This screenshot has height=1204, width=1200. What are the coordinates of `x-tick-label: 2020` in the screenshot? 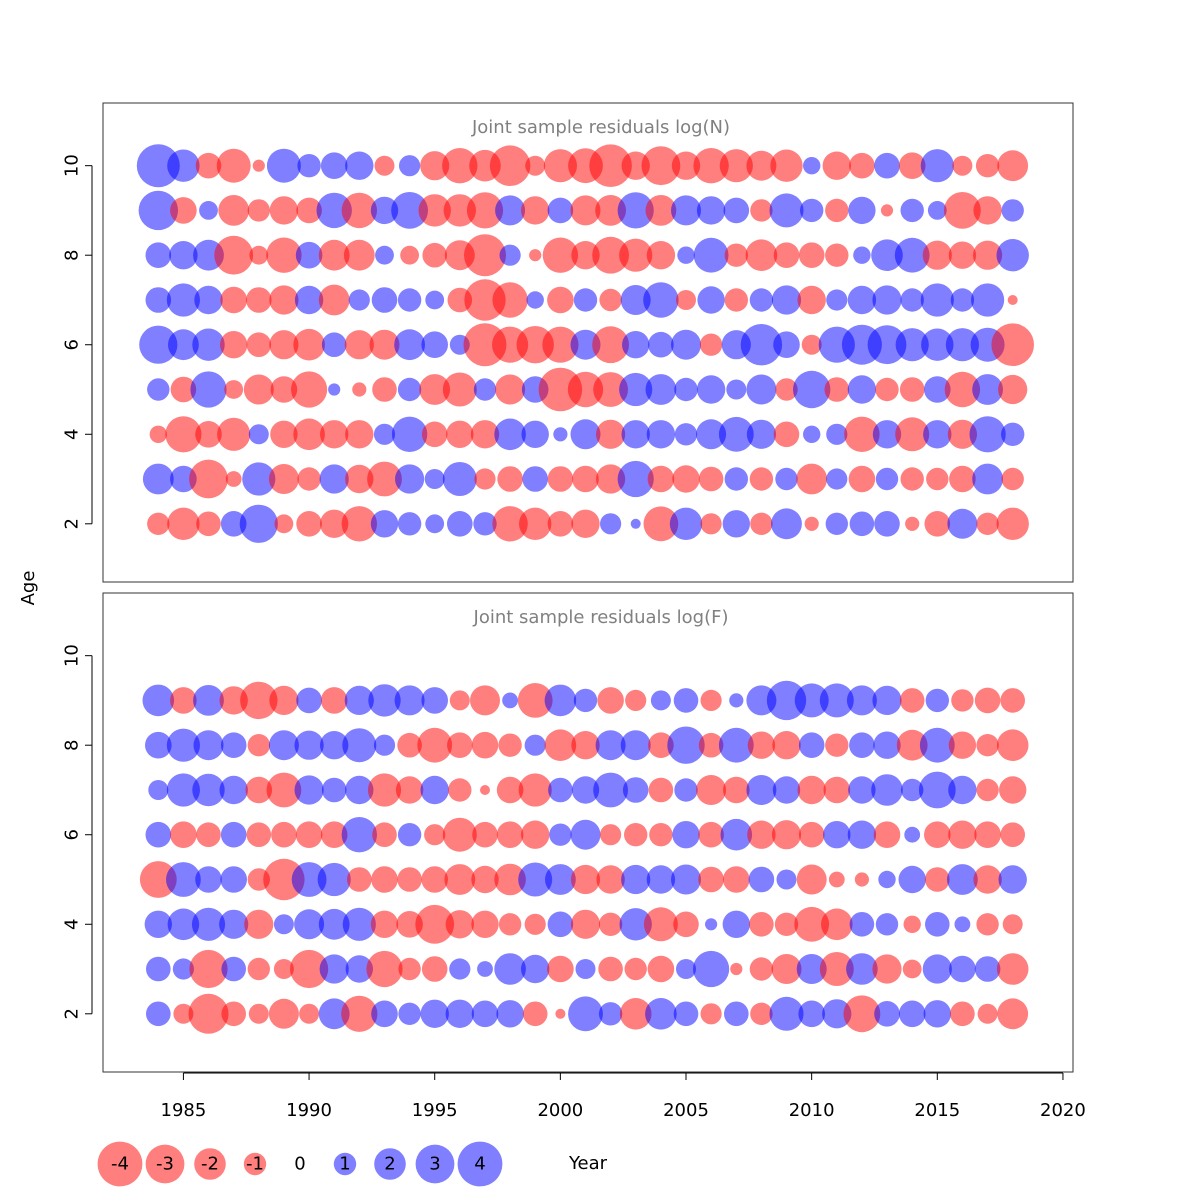 It's located at (1063, 1110).